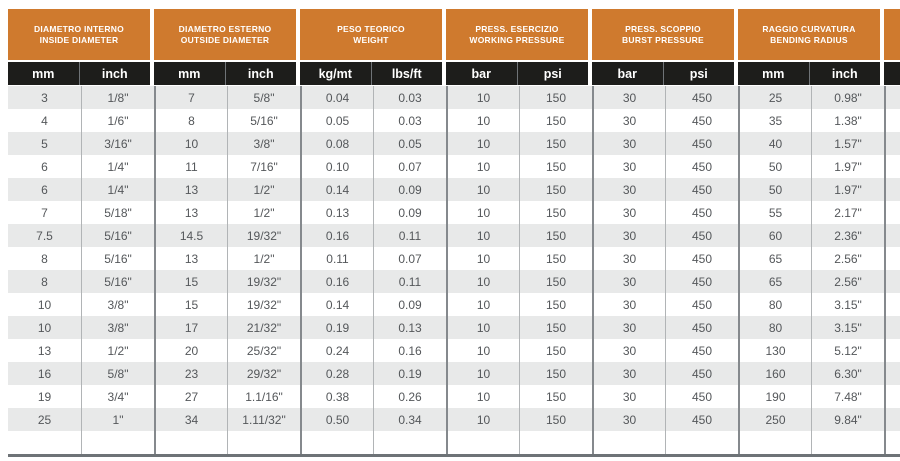 Image resolution: width=900 pixels, height=461 pixels. What do you see at coordinates (117, 97) in the screenshot?
I see `cell-inside-inch: 1/8"` at bounding box center [117, 97].